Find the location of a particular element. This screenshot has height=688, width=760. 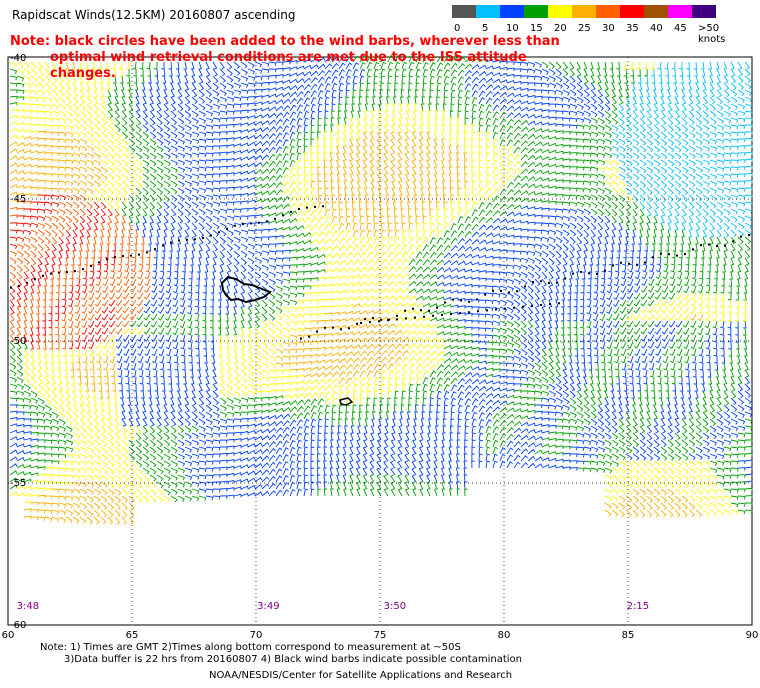

time-label: 2:15 is located at coordinates (638, 606).